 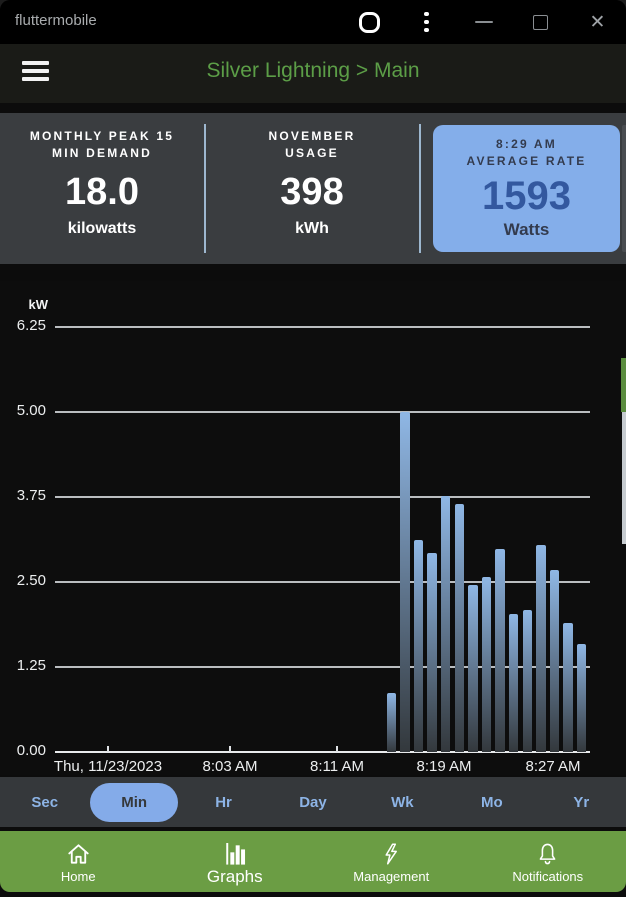 I want to click on menu-kebab-button, so click(x=426, y=22).